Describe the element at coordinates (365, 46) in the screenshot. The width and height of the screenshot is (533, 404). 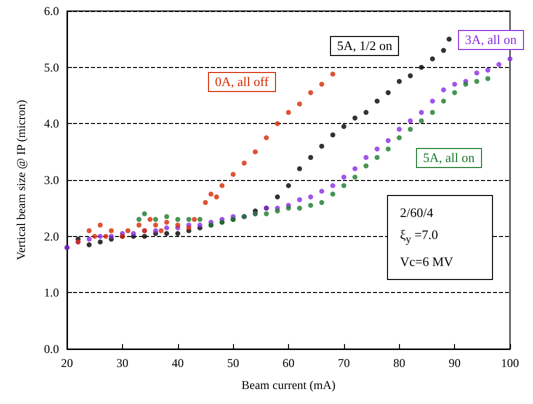
I see `label-box: 5A, 1/2 on` at that location.